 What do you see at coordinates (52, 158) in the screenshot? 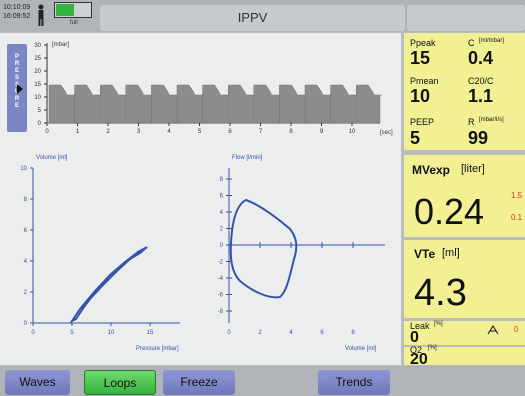
I see `volume-axis-label: Volume [ml]` at bounding box center [52, 158].